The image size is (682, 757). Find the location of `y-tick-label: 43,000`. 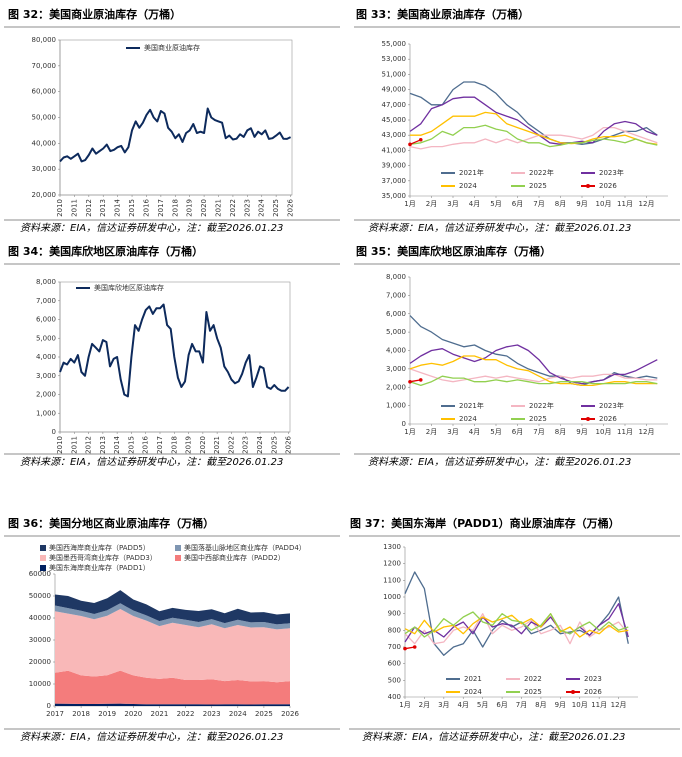

y-tick-label: 43,000 is located at coordinates (394, 135).